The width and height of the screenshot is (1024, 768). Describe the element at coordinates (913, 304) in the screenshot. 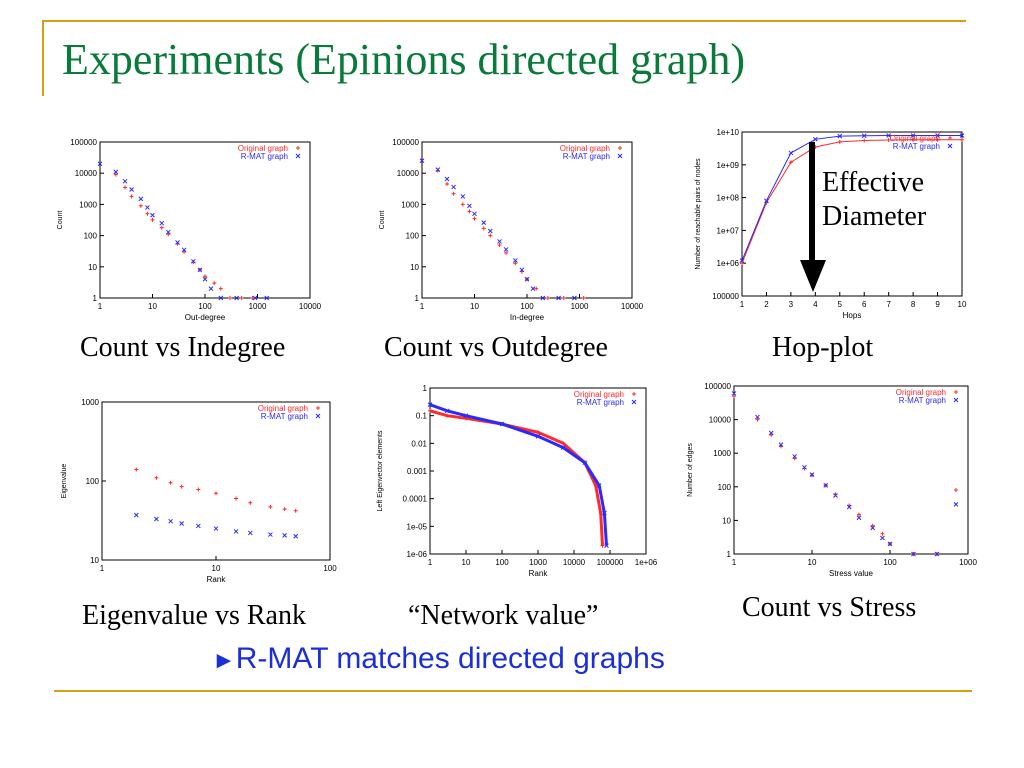

I see `x-tick-label: 8` at that location.